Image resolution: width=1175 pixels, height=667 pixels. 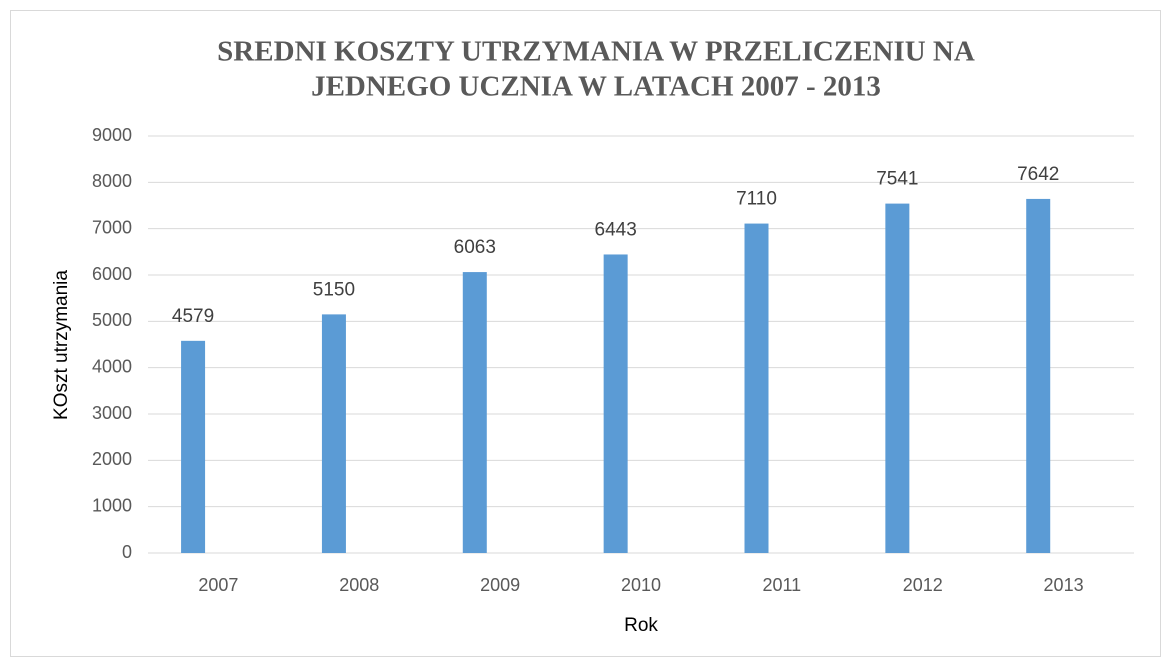 I want to click on y-tick-label: 3000, so click(x=112, y=413).